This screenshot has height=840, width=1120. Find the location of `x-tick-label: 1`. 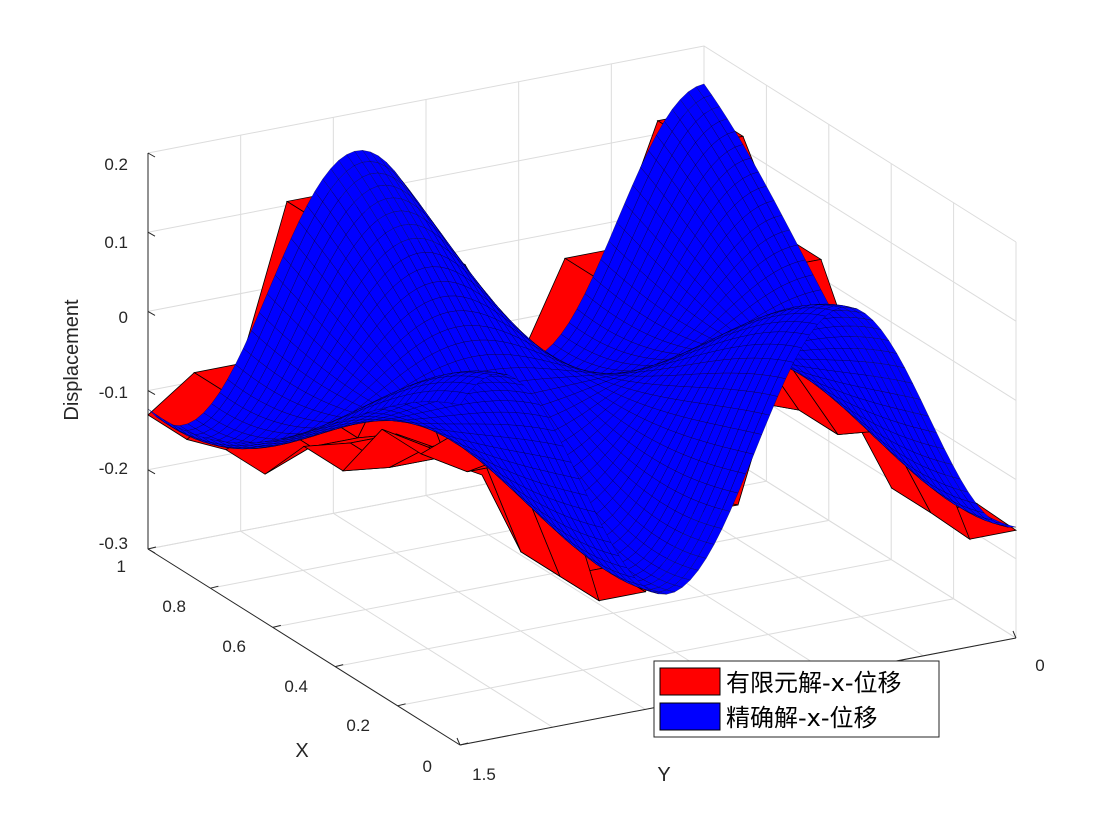

x-tick-label: 1 is located at coordinates (121, 566).